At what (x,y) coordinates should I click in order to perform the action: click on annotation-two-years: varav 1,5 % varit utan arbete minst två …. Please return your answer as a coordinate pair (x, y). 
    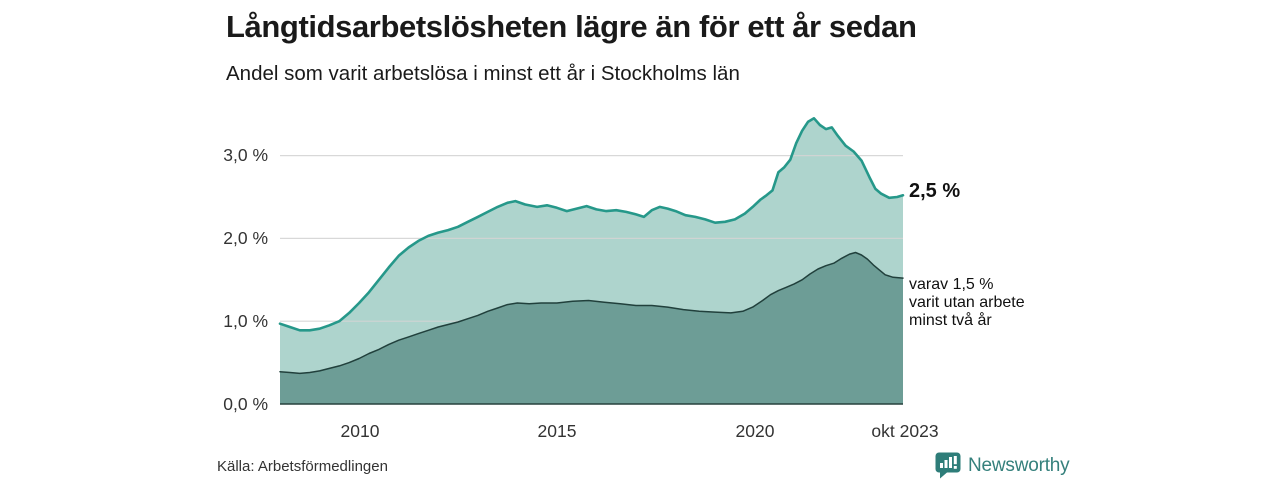
    Looking at the image, I should click on (967, 303).